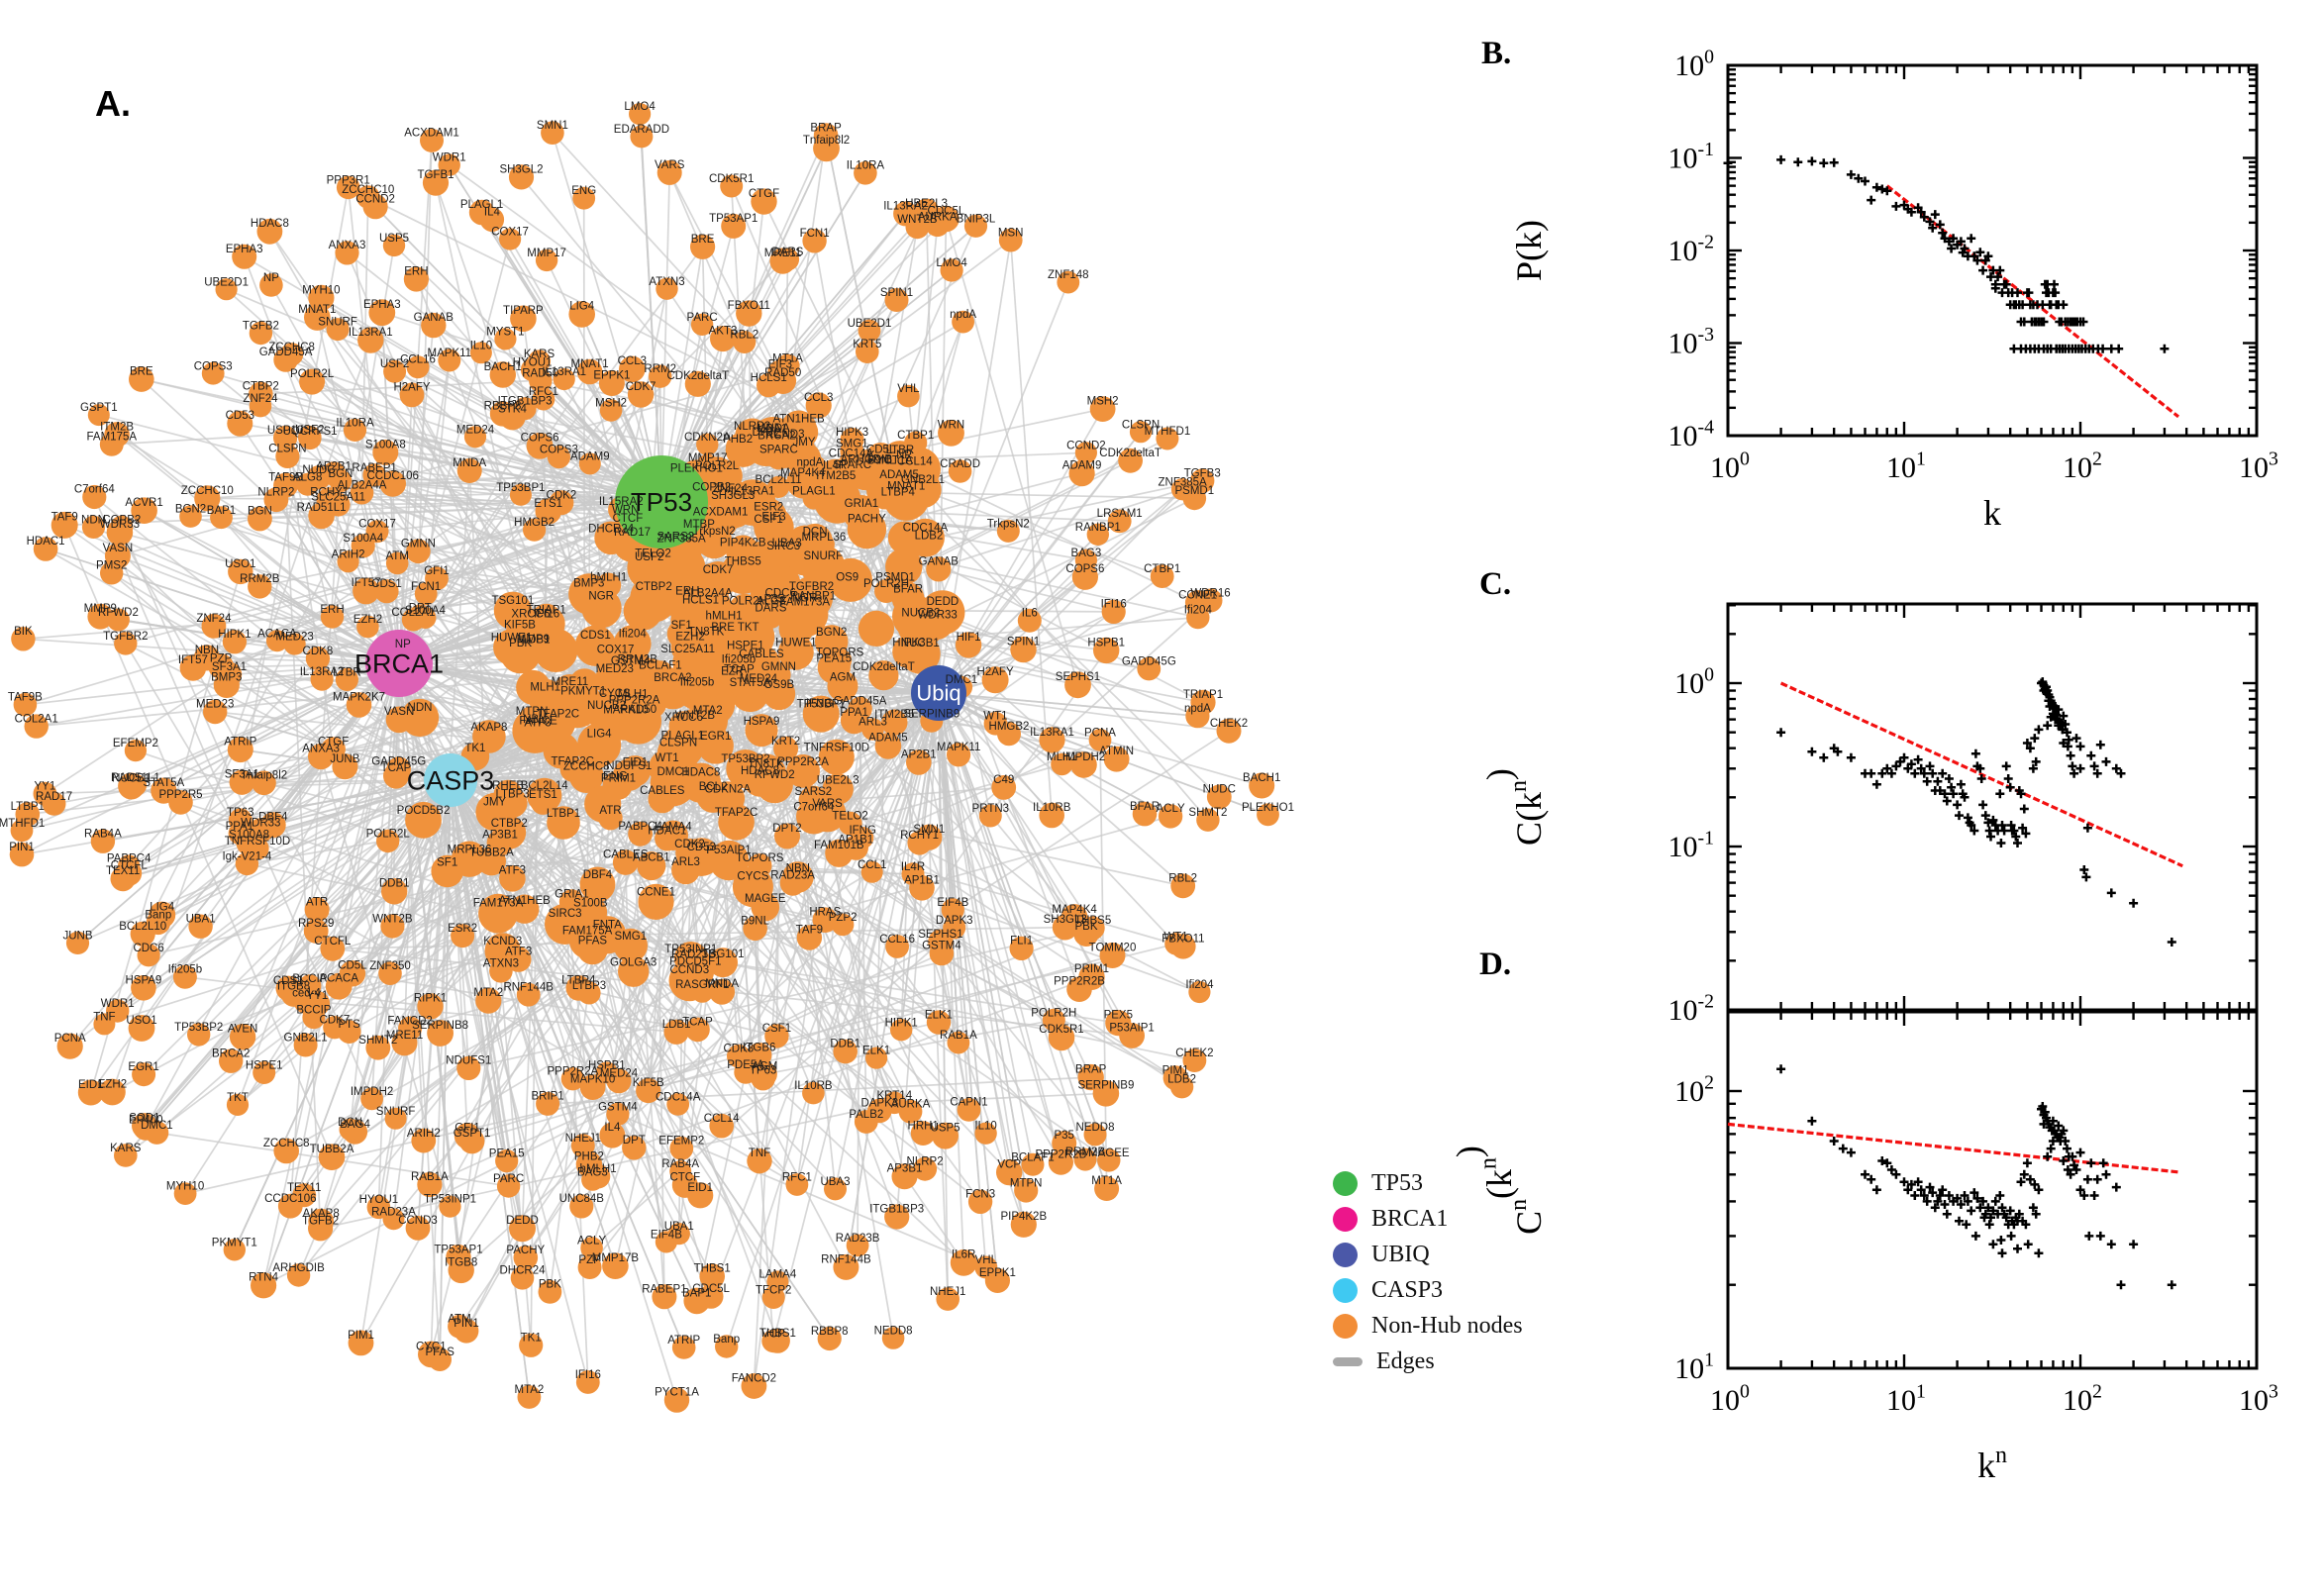 This screenshot has height=1596, width=2323. Describe the element at coordinates (783, 546) in the screenshot. I see `svg-text: SIRC3` at that location.